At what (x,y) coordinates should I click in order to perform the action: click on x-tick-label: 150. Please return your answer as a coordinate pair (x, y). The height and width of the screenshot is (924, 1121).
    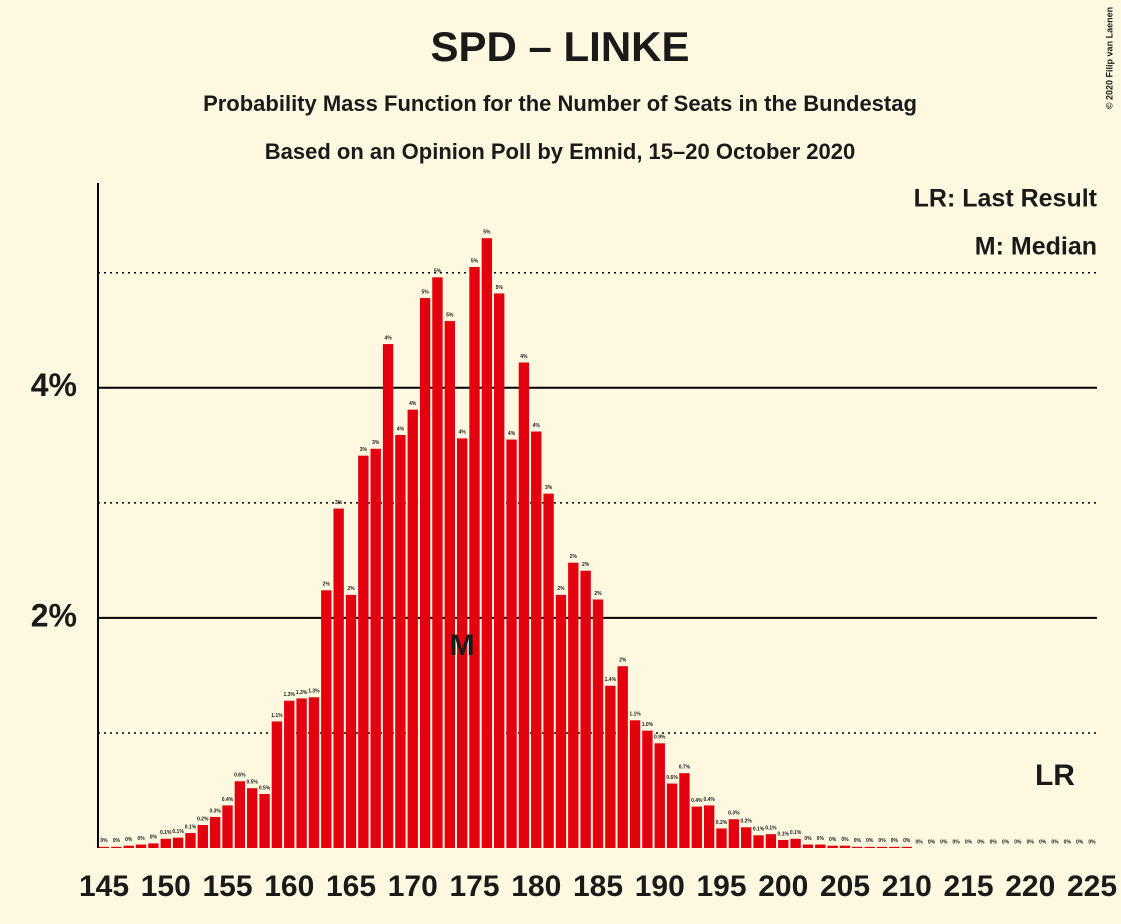
    Looking at the image, I should click on (166, 886).